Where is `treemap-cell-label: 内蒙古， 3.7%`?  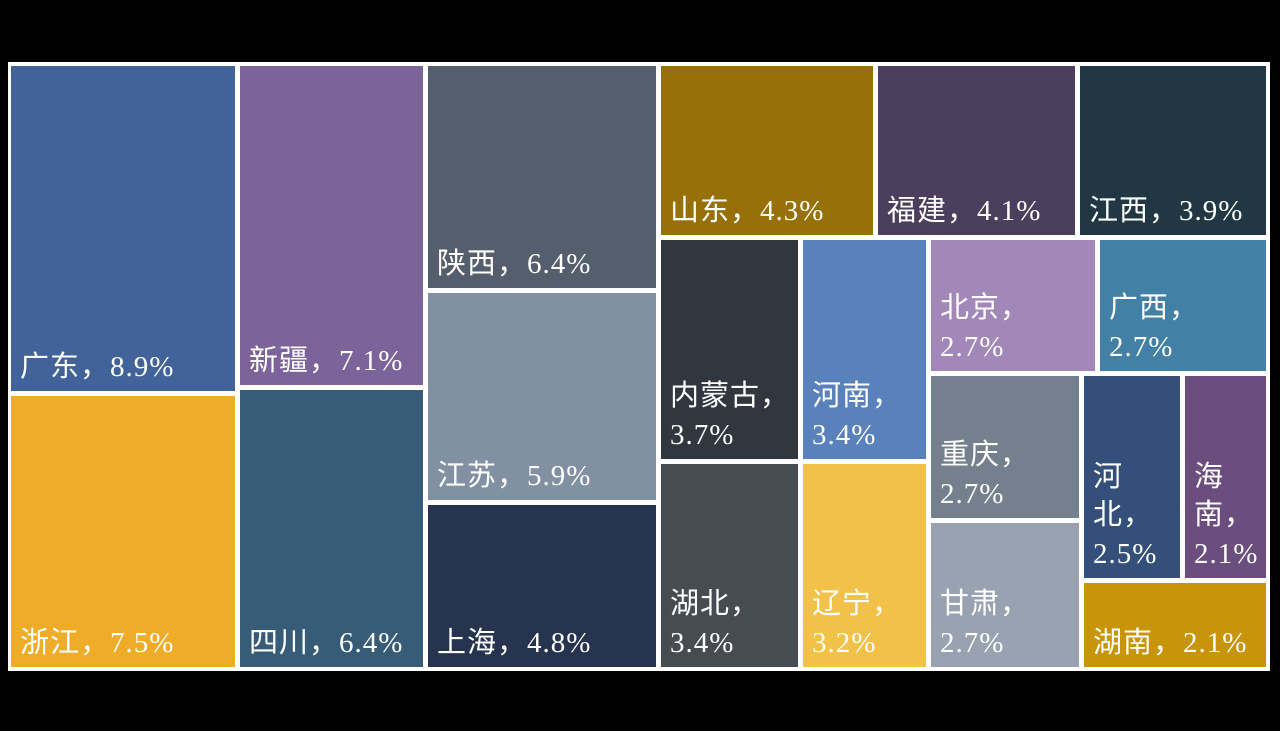
treemap-cell-label: 内蒙古， 3.7% is located at coordinates (730, 415).